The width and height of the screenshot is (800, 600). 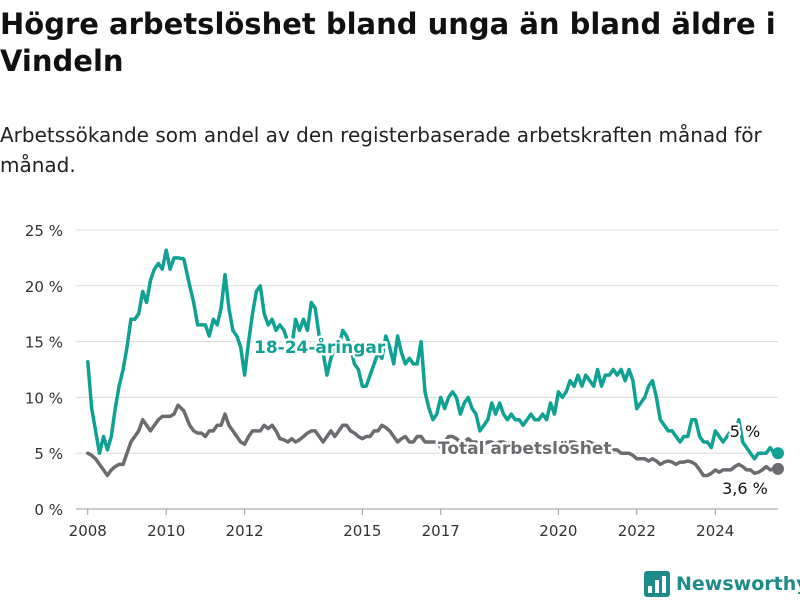 I want to click on series-label-youth: 18-24-åringar, so click(x=320, y=347).